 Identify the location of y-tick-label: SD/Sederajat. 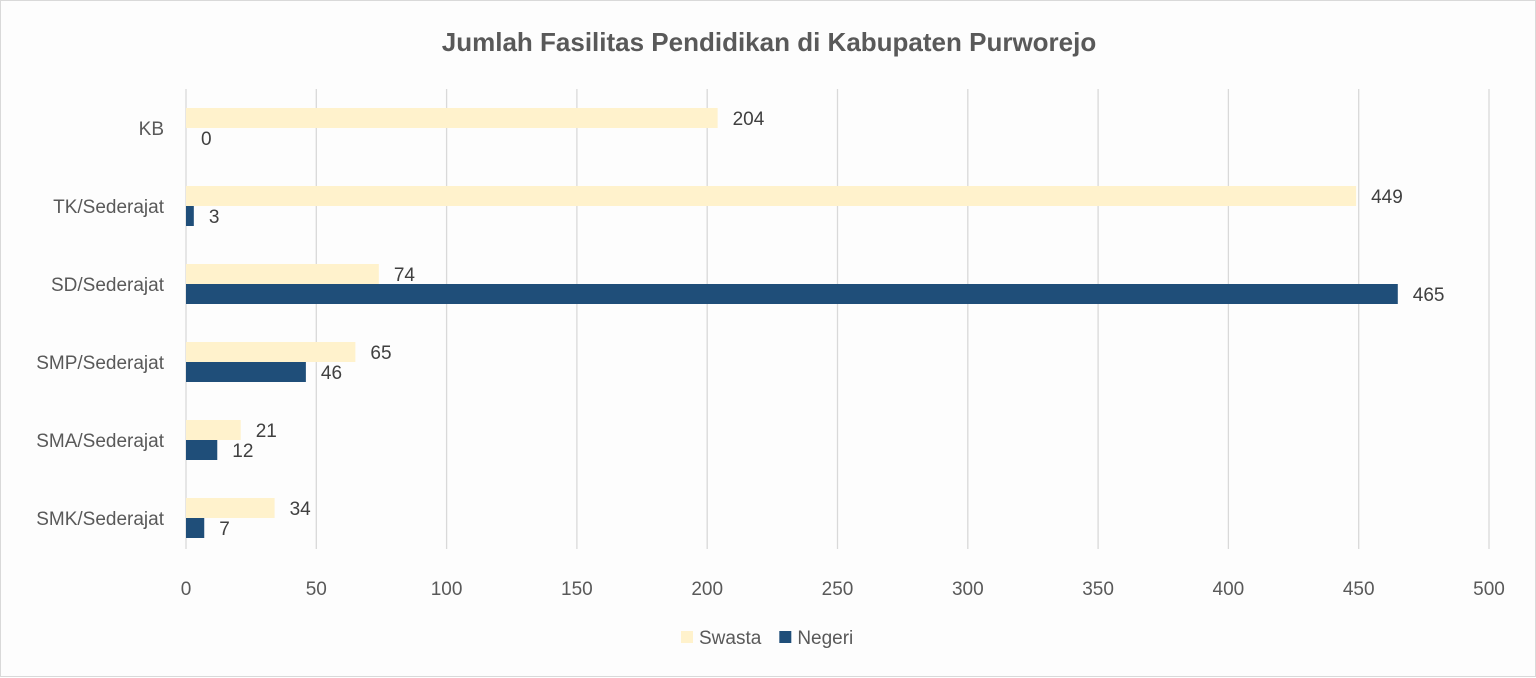
(108, 285).